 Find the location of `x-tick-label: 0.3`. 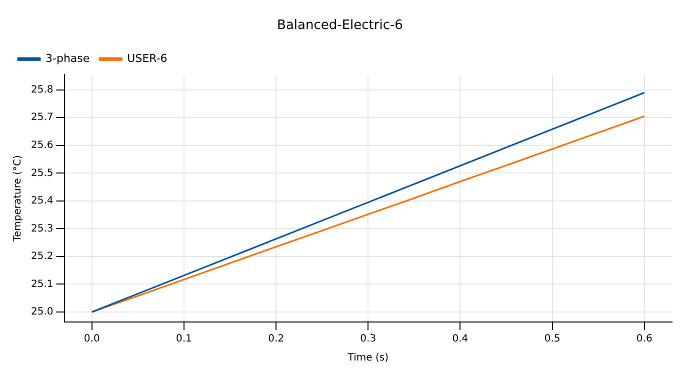

x-tick-label: 0.3 is located at coordinates (368, 339).